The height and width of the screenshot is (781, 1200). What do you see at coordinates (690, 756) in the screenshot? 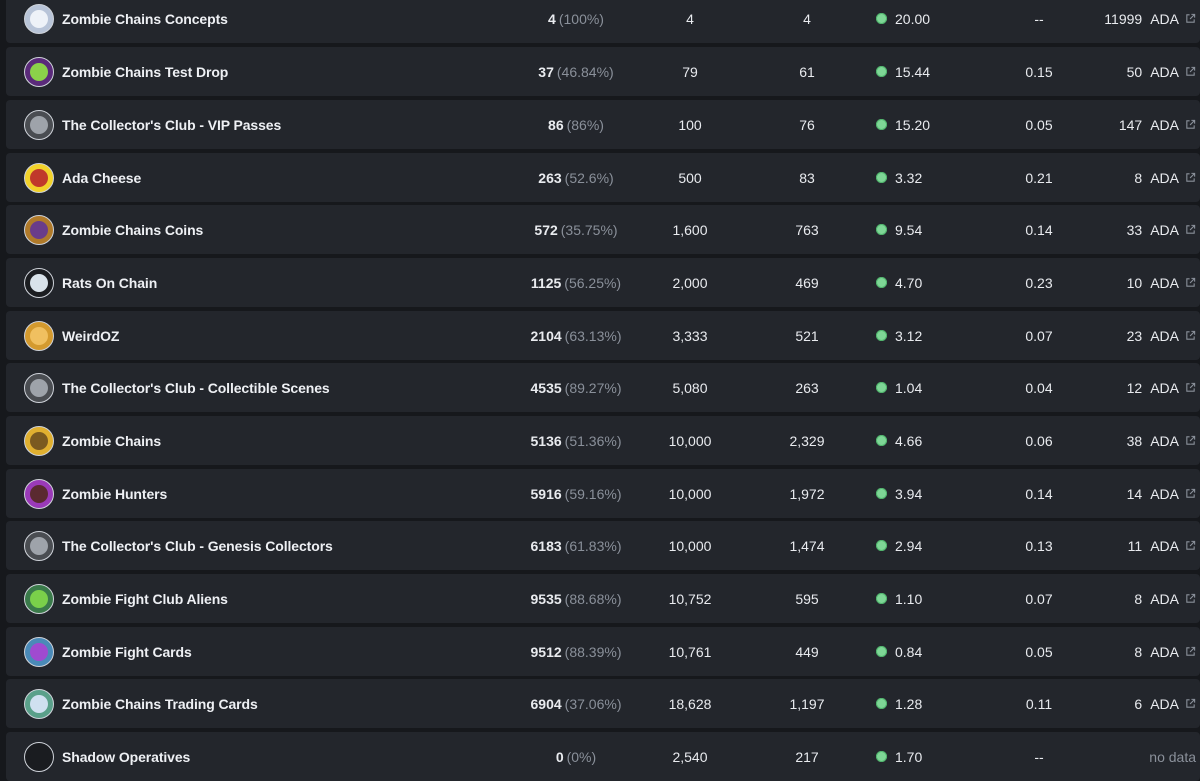
I see `supply-value: 2,540` at bounding box center [690, 756].